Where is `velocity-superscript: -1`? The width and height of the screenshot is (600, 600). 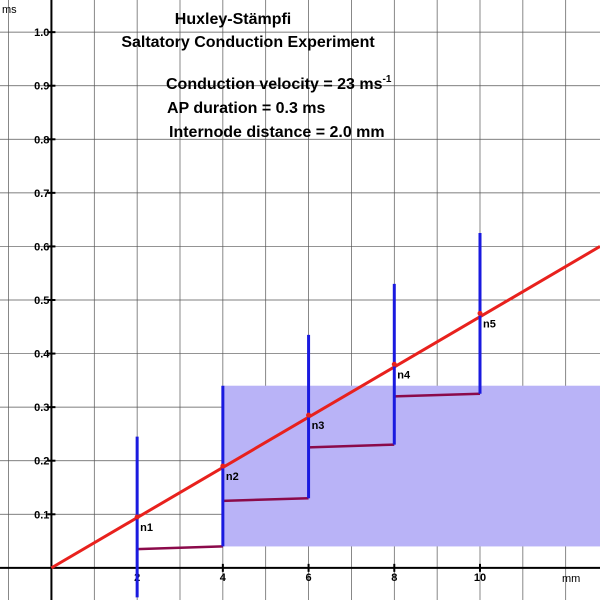 velocity-superscript: -1 is located at coordinates (387, 79).